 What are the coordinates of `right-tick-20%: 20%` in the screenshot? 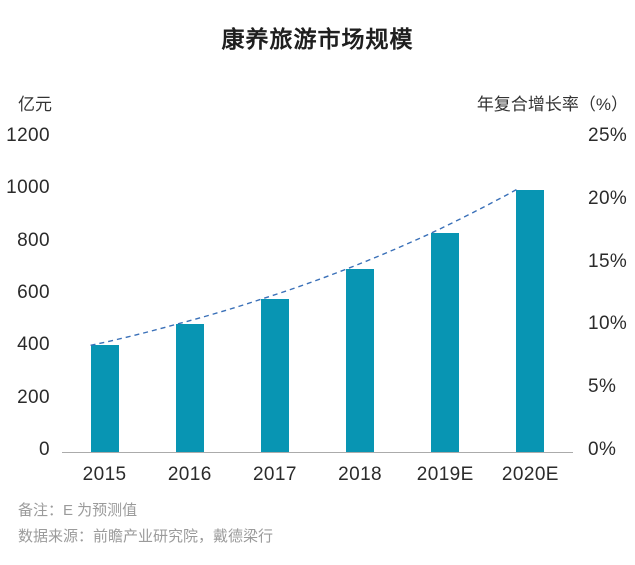 It's located at (608, 198).